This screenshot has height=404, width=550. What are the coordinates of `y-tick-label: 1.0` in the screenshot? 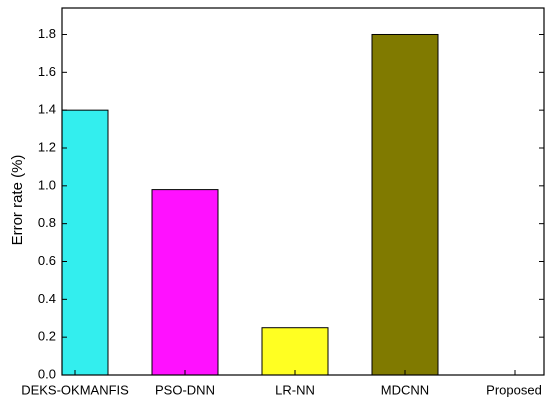 It's located at (47, 184).